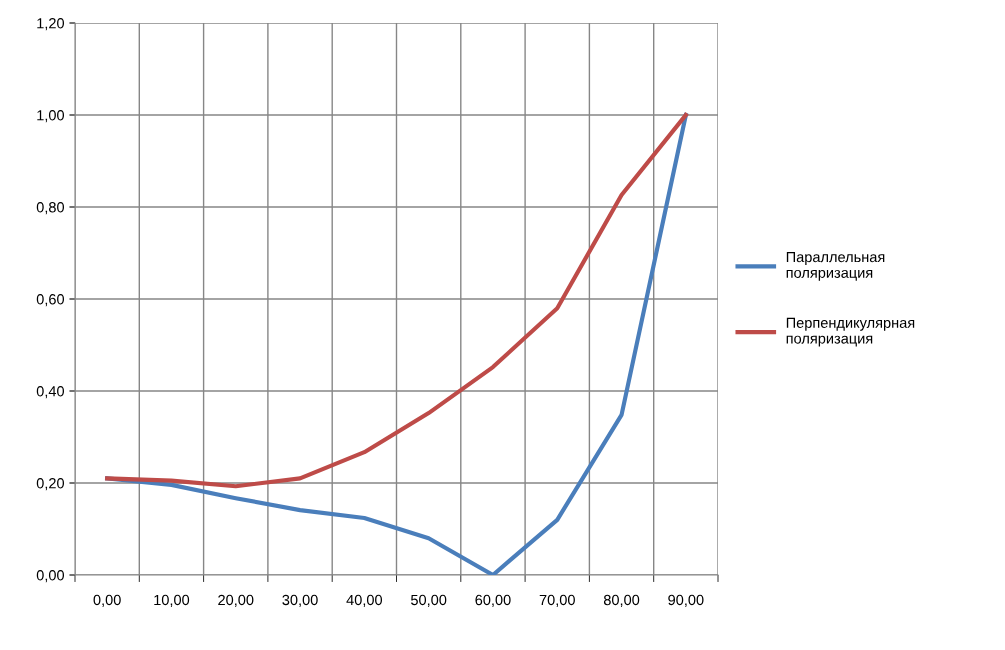  Describe the element at coordinates (835, 266) in the screenshot. I see `legend-label: Параллельная поляризация` at that location.